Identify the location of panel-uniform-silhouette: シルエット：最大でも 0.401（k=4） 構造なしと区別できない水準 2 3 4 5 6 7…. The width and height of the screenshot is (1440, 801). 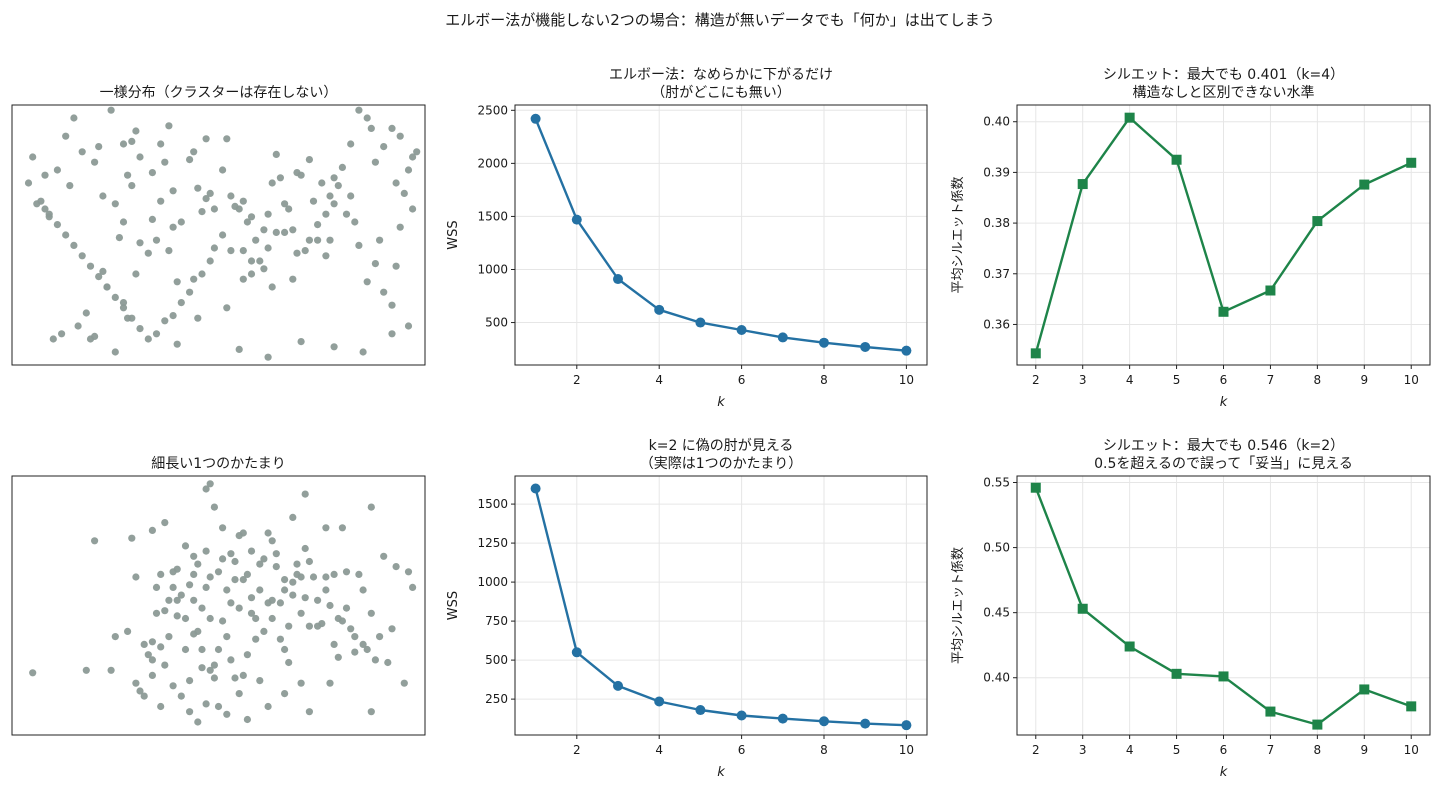
(1191, 238).